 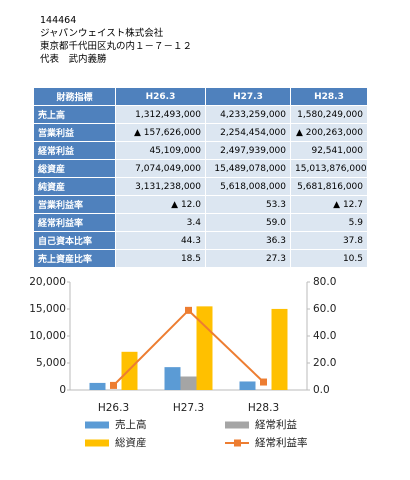 I want to click on value-cell: 59.0, so click(x=248, y=222).